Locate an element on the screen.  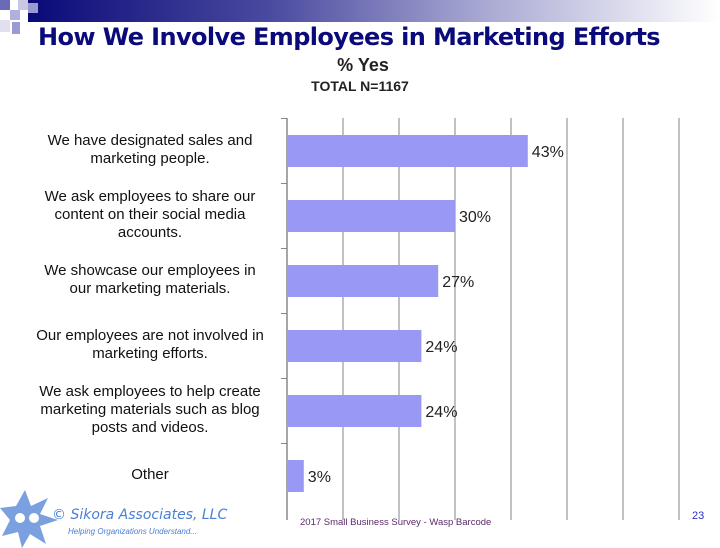
data-label: 43% is located at coordinates (548, 152).